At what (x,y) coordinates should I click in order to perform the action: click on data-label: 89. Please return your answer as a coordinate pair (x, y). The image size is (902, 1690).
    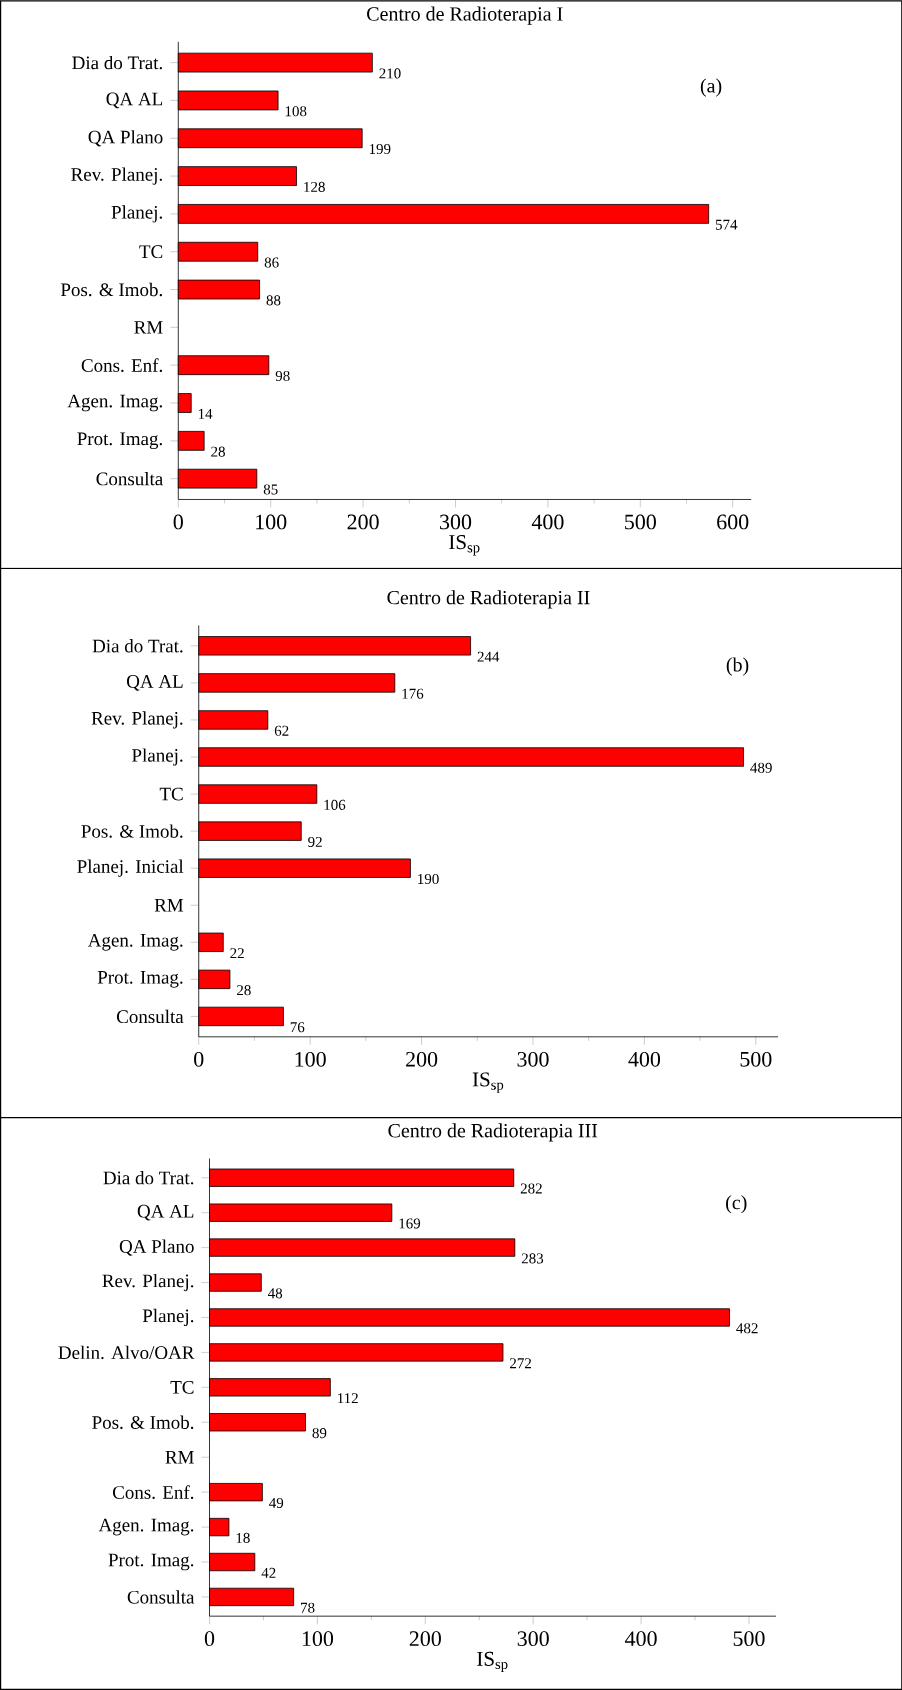
    Looking at the image, I should click on (319, 1433).